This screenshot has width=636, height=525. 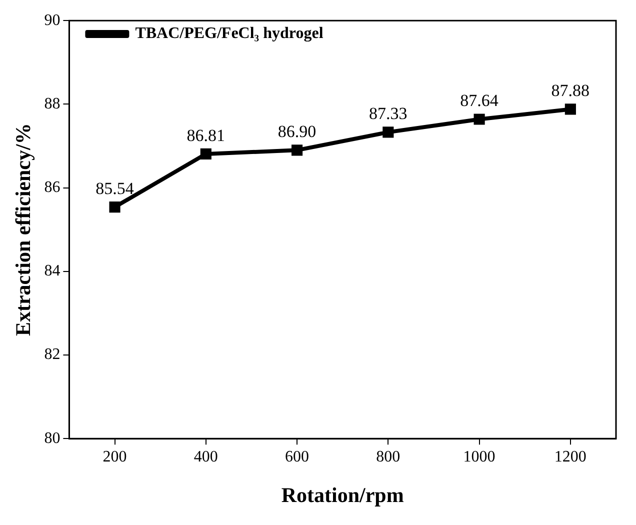 What do you see at coordinates (570, 457) in the screenshot?
I see `x-tick-label: 1200` at bounding box center [570, 457].